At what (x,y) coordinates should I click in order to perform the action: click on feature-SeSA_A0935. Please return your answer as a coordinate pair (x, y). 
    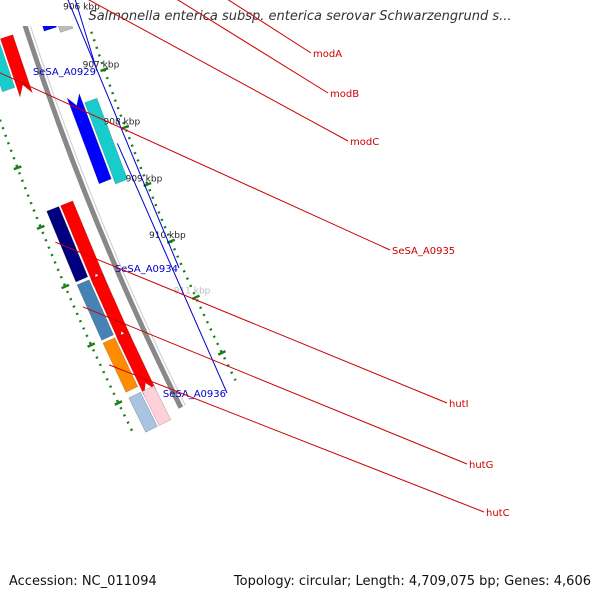
    Looking at the image, I should click on (16, 66).